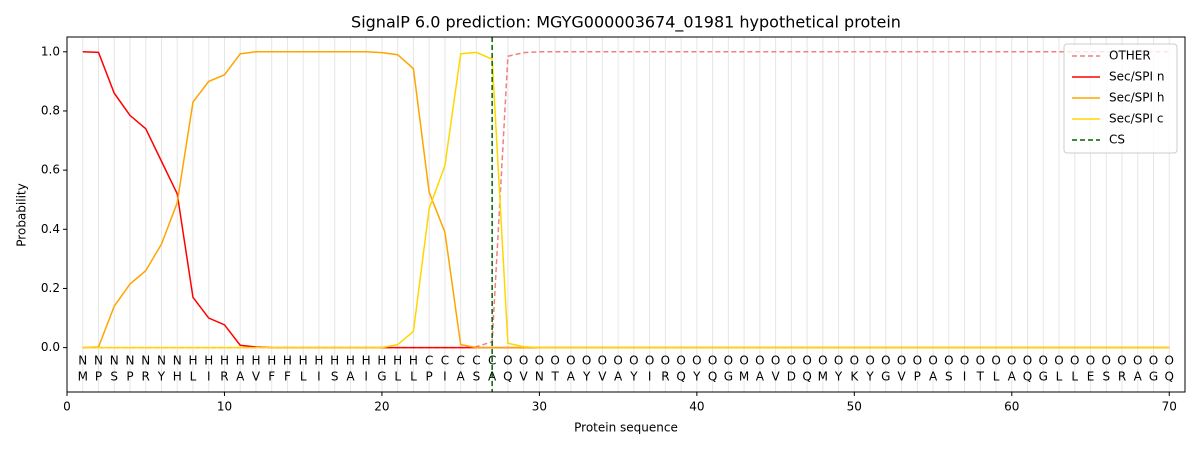 The height and width of the screenshot is (450, 1200). Describe the element at coordinates (1169, 407) in the screenshot. I see `x-tick-label: 70` at that location.